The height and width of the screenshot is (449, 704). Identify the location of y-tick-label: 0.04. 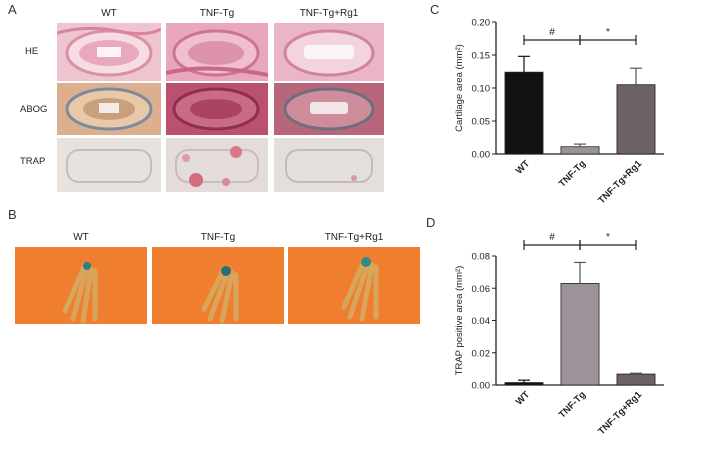
(481, 321).